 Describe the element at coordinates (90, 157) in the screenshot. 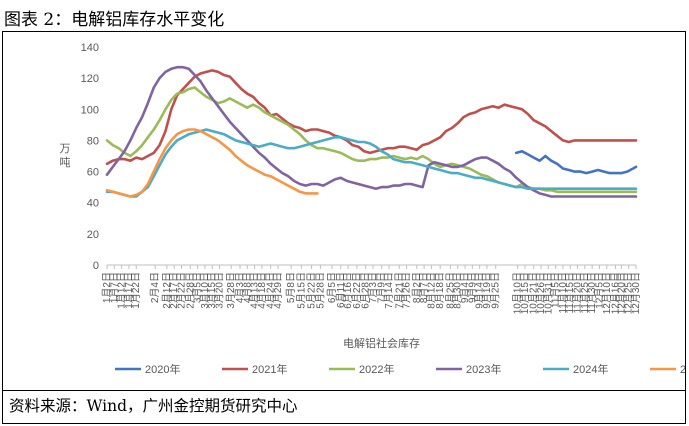

I see `y-axis-ticks: 0 20 40 60 80 100 120 140` at that location.